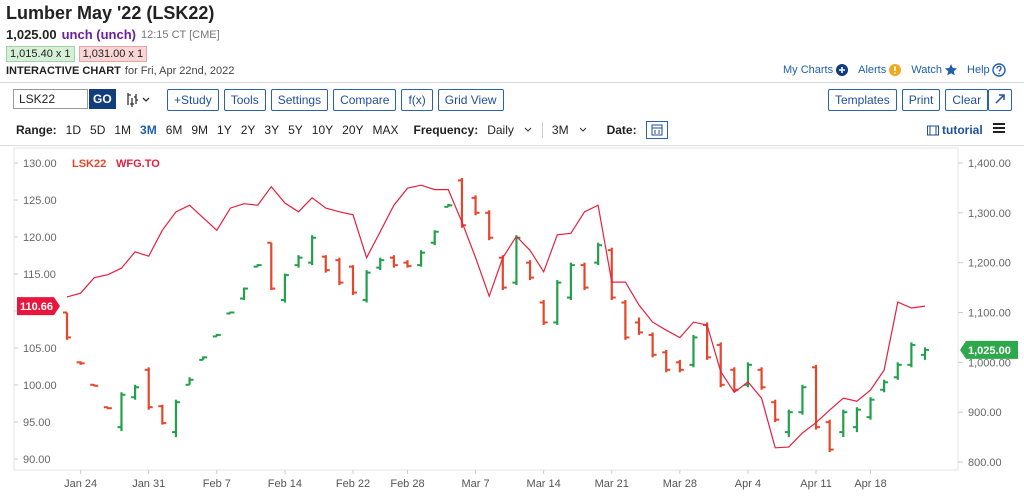  What do you see at coordinates (989, 264) in the screenshot?
I see `y2-tick-label: 1,200.00` at bounding box center [989, 264].